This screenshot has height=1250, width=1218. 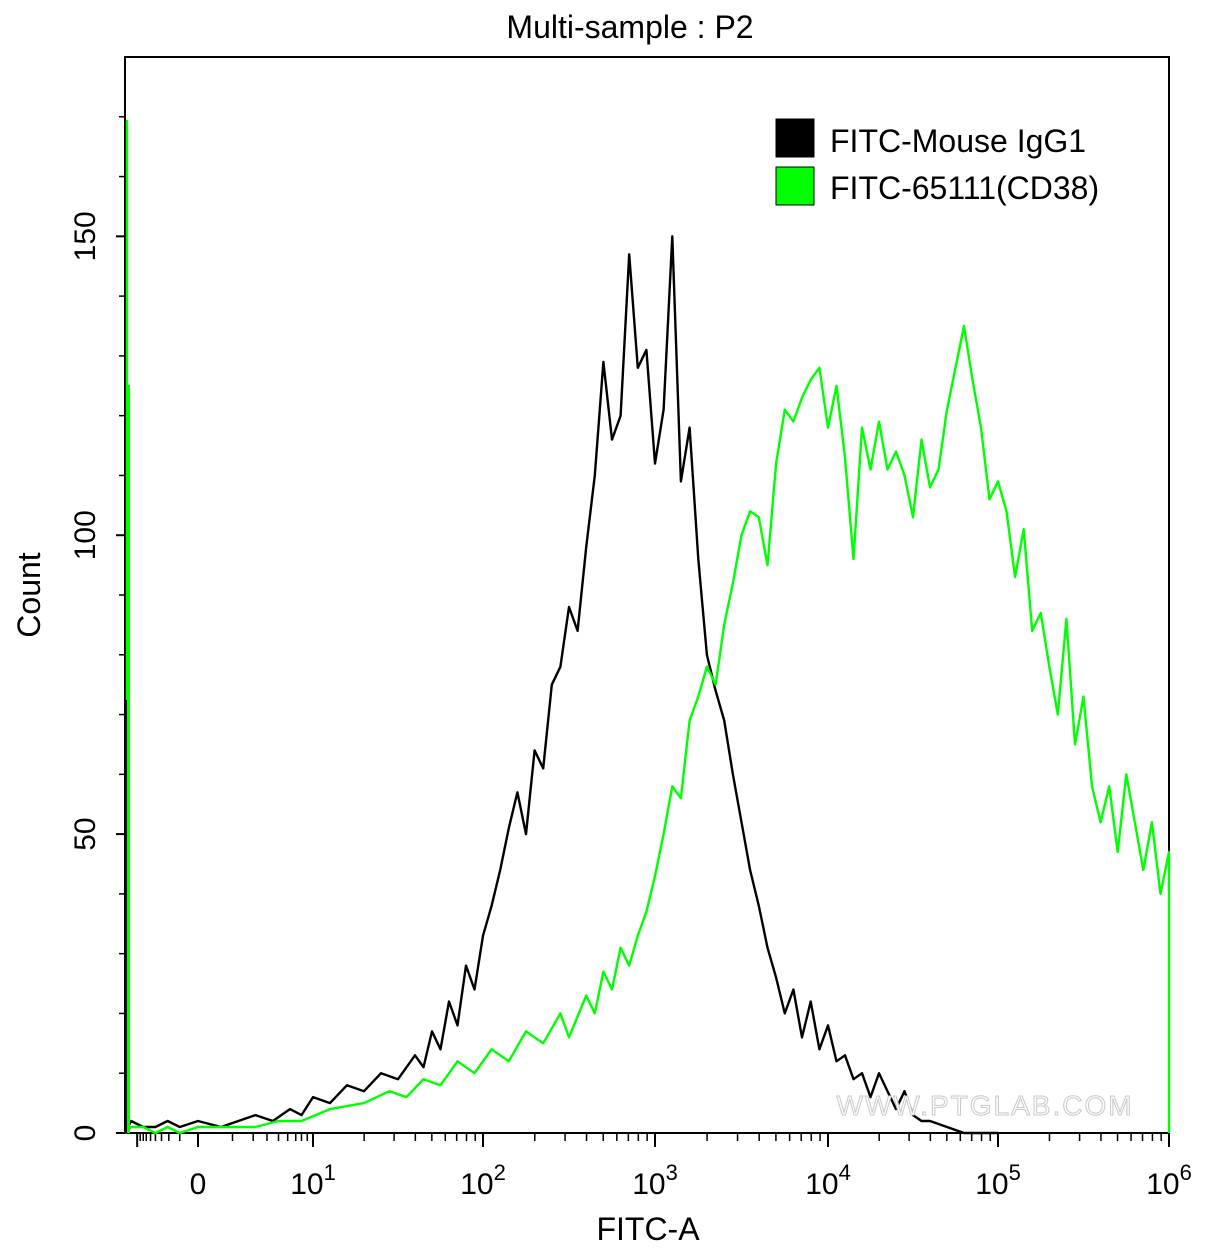 What do you see at coordinates (198, 1184) in the screenshot?
I see `x-tick-label-0: 0` at bounding box center [198, 1184].